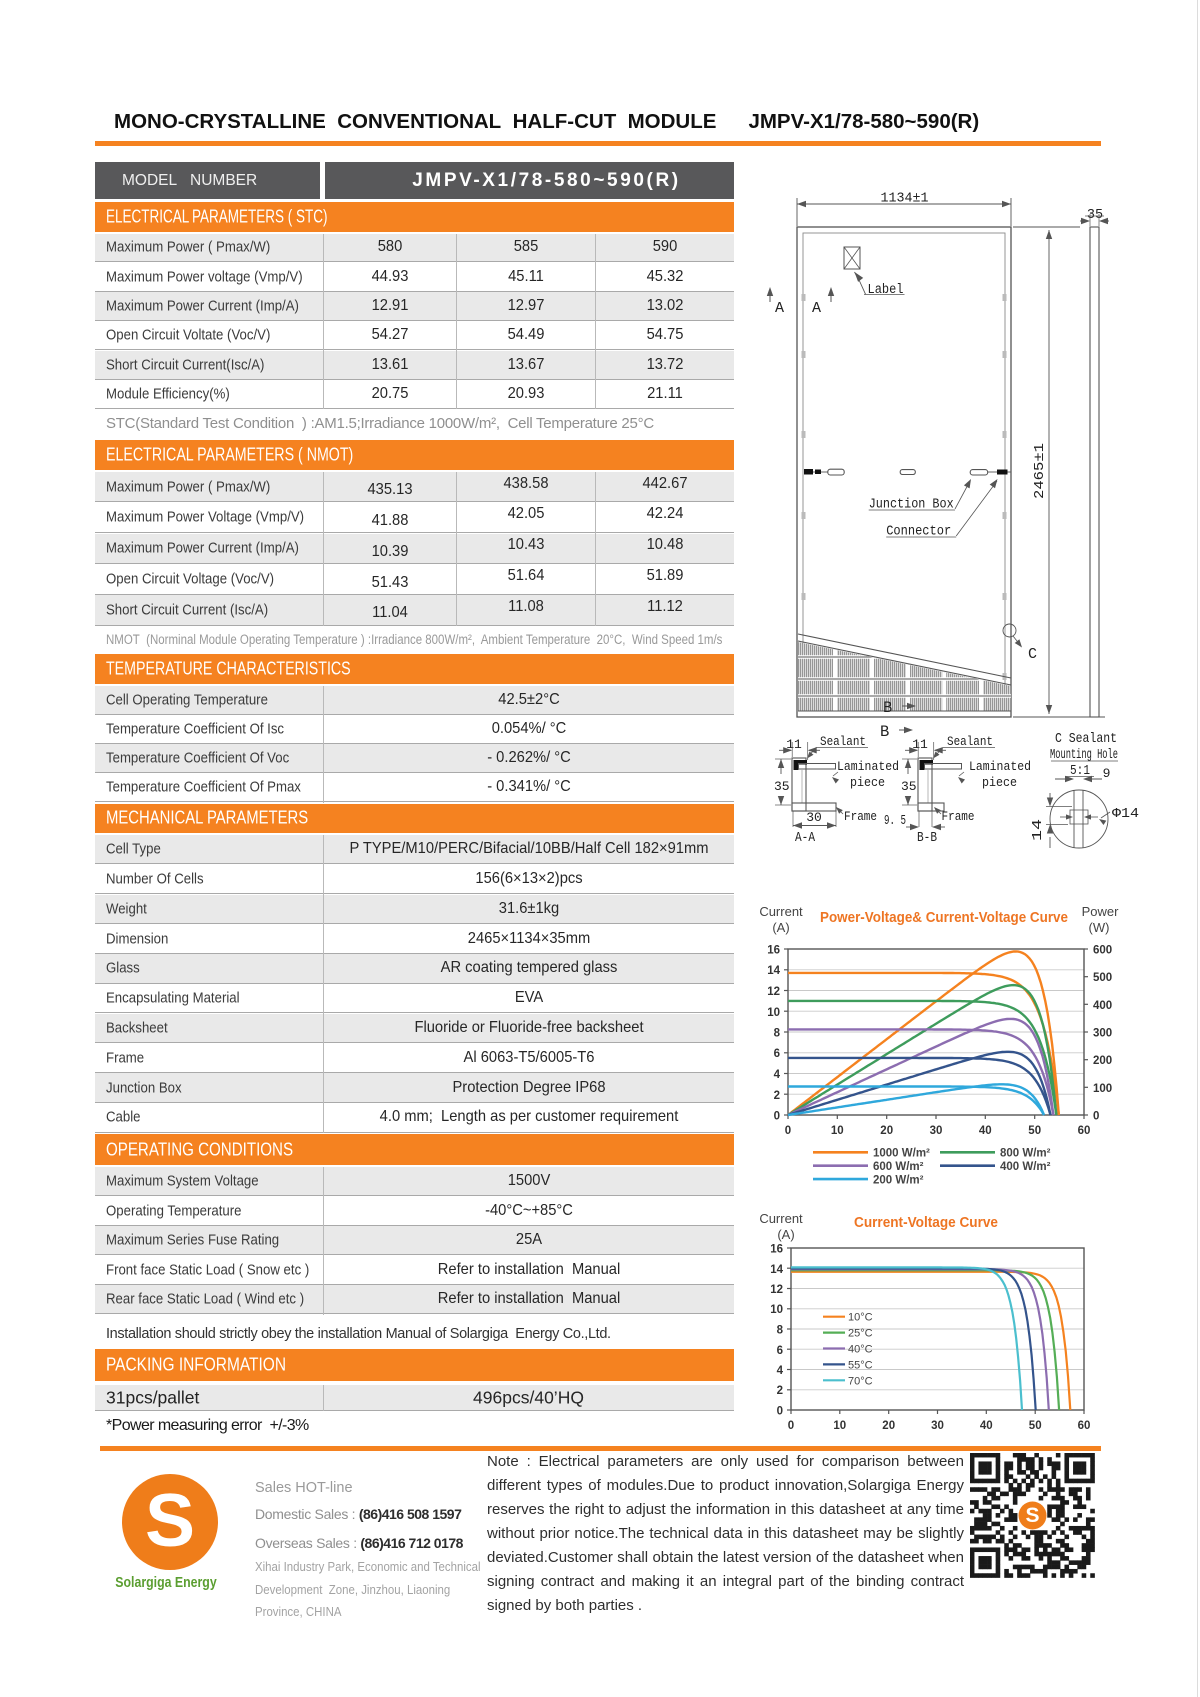  I want to click on svg-text: 1000 W/m², so click(901, 1154).